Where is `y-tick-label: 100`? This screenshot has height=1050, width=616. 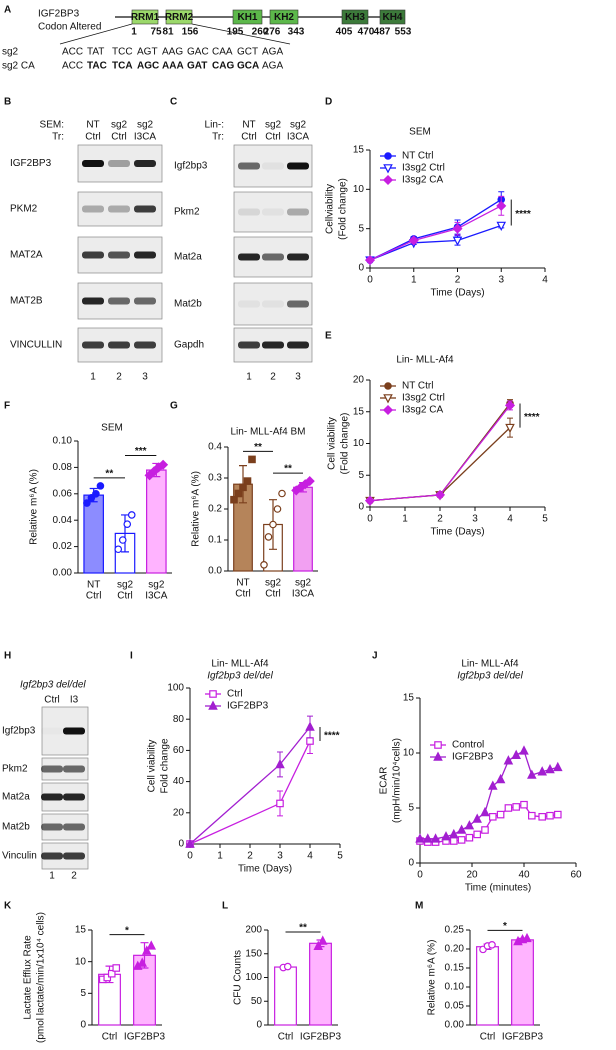 y-tick-label: 100 is located at coordinates (175, 688).